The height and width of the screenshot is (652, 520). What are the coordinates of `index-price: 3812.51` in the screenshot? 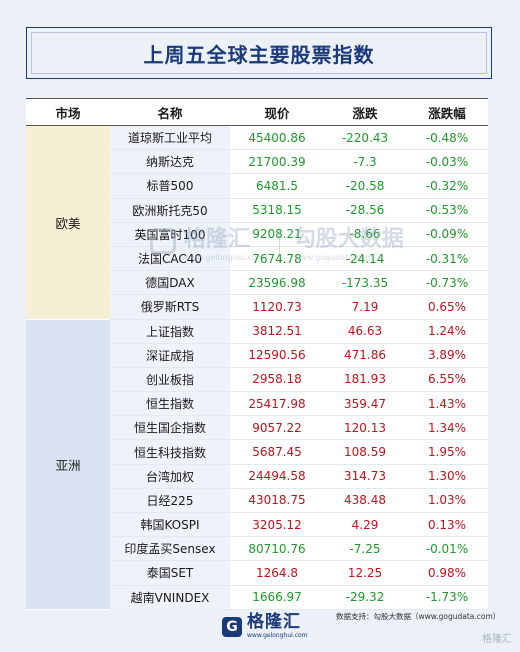 It's located at (277, 331).